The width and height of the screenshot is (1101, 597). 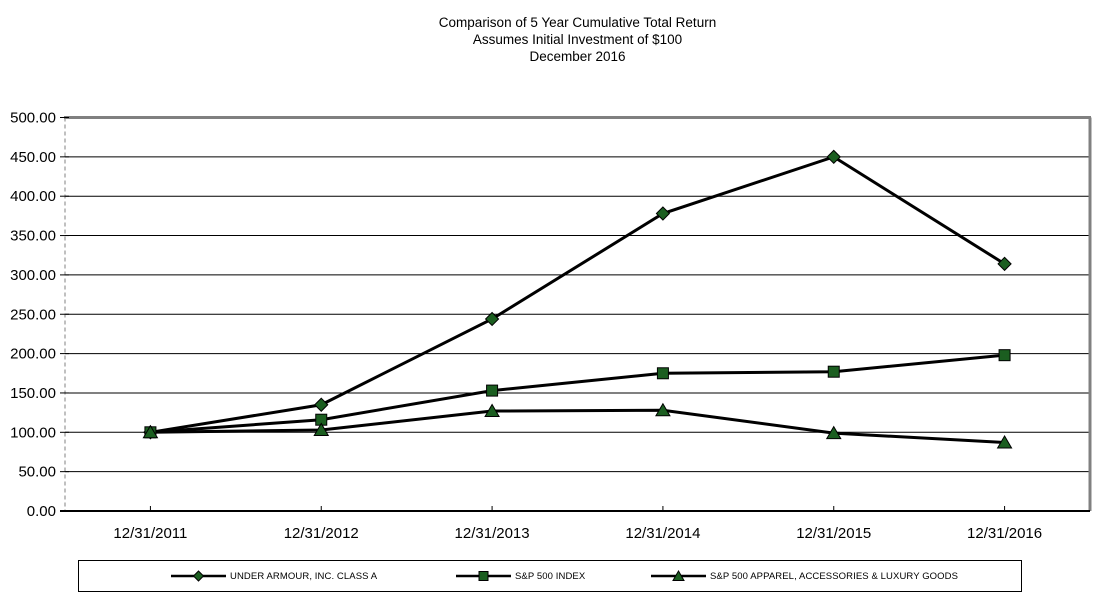 What do you see at coordinates (577, 56) in the screenshot?
I see `chart-title-line3: December 2016` at bounding box center [577, 56].